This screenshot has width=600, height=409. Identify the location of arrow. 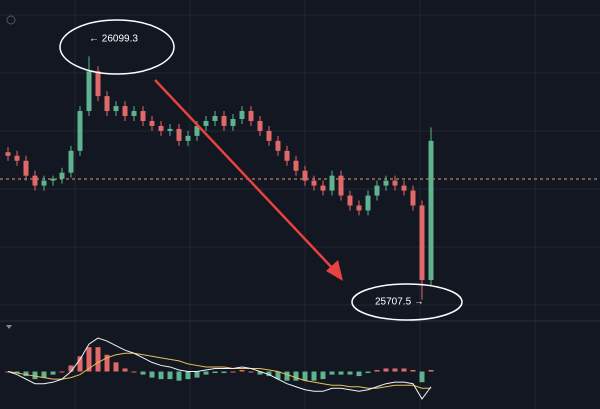
(245, 176).